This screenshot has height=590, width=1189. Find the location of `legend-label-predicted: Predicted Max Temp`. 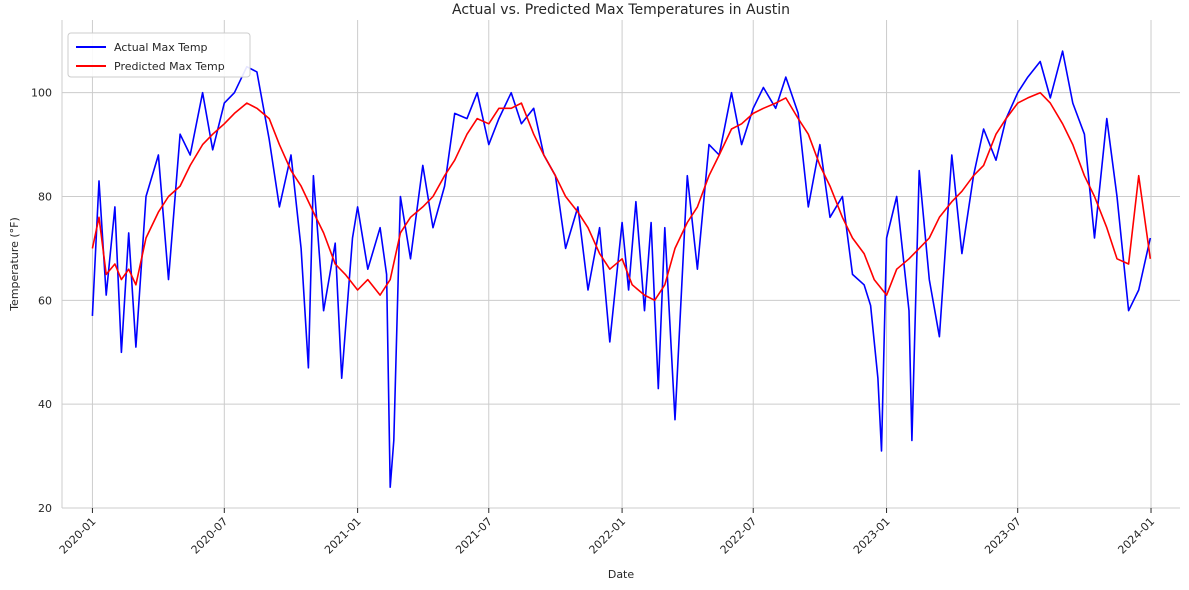

legend-label-predicted: Predicted Max Temp is located at coordinates (169, 66).